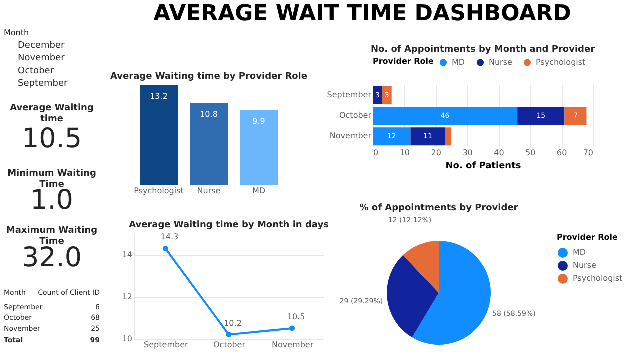 This screenshot has width=640, height=360. I want to click on y-tick-label: September, so click(349, 95).